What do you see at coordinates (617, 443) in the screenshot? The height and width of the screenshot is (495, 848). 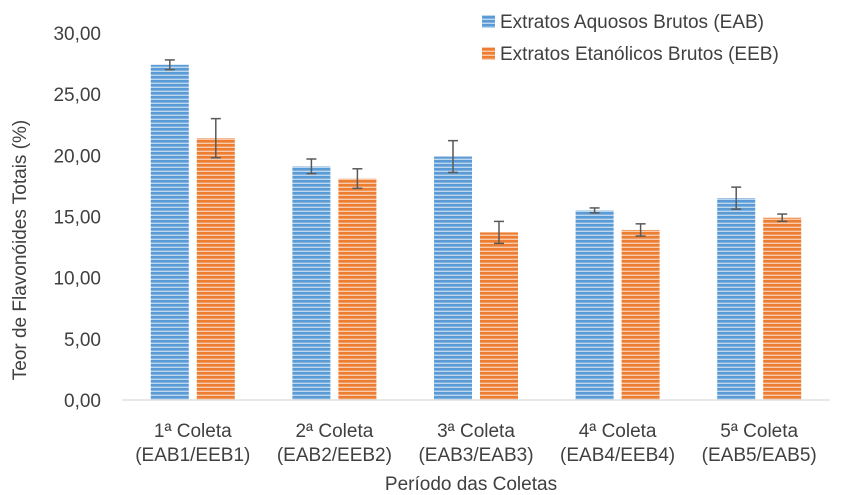 I see `x-category-label: 4ª Coleta (EAB4/EEB4)` at bounding box center [617, 443].